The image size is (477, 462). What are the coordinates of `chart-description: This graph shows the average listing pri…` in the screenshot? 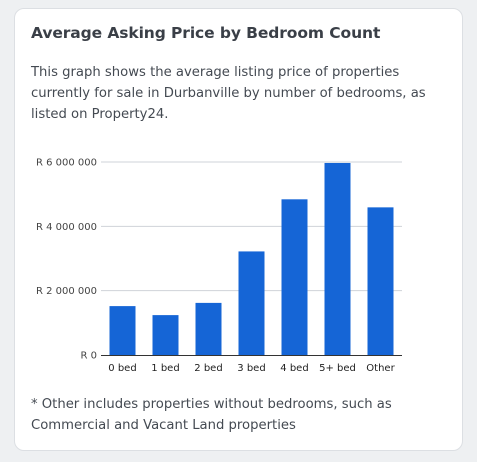 It's located at (228, 93).